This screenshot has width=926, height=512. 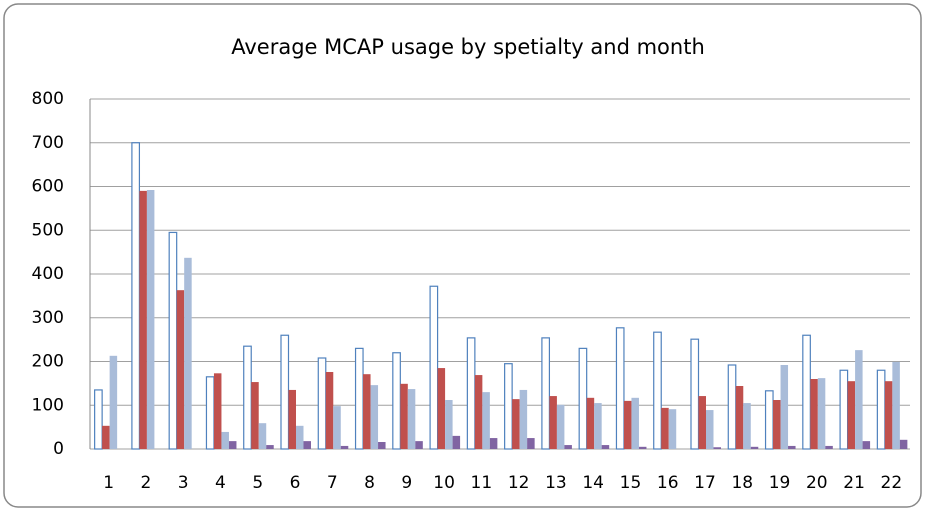 I want to click on y-tick-label: 300, so click(x=48, y=318).